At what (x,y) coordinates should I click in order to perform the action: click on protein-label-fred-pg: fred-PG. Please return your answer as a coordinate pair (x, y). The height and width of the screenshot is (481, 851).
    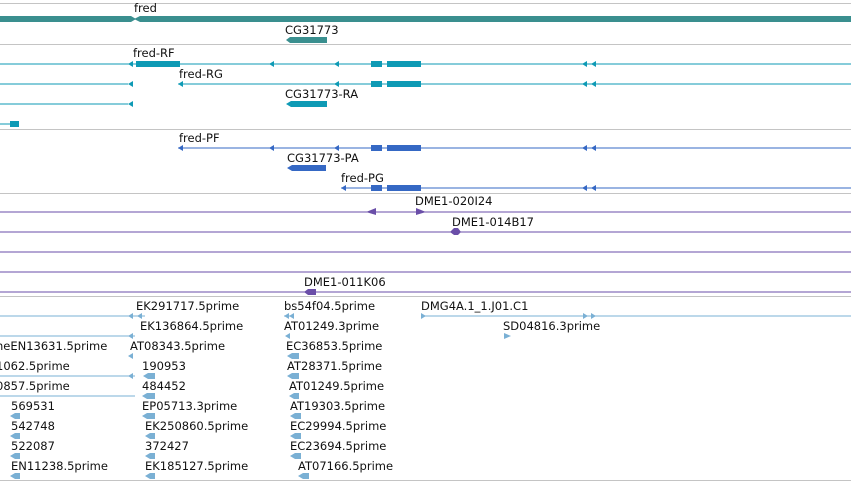
    Looking at the image, I should click on (362, 178).